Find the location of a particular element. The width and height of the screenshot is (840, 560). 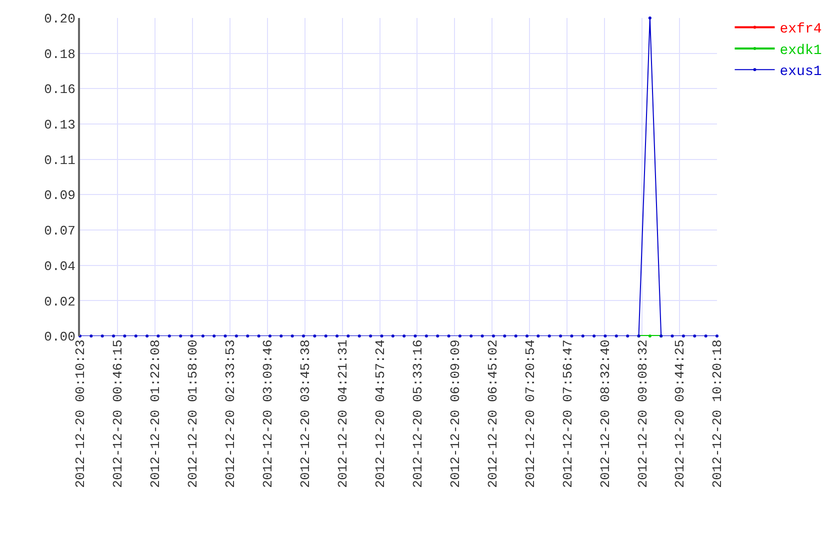

y-tick-label: 0.07 is located at coordinates (60, 231).